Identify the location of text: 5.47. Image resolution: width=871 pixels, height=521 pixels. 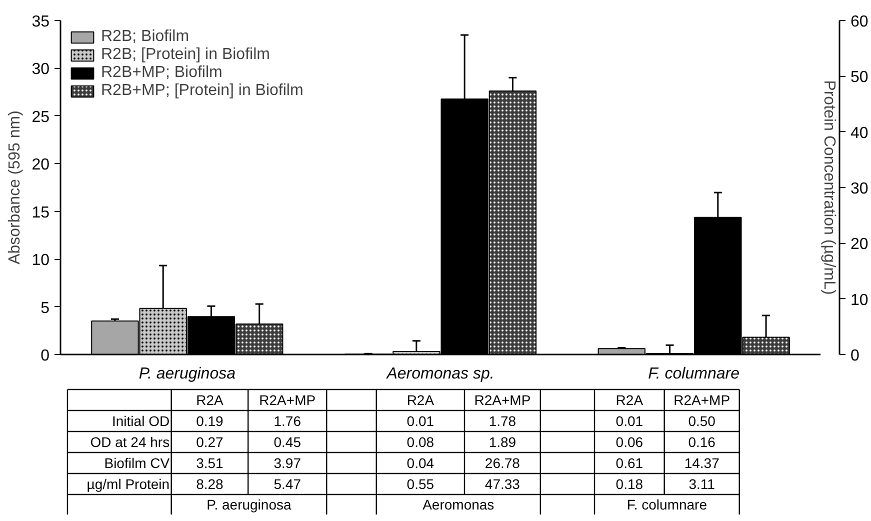
(288, 484).